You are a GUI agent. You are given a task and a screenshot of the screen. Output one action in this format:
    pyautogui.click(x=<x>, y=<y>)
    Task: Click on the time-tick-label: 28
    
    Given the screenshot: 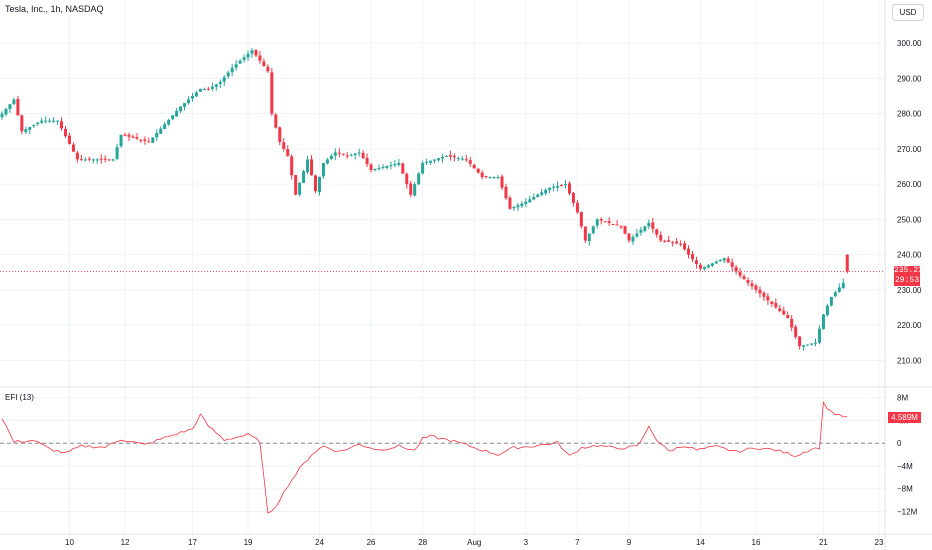 What is the action you would take?
    pyautogui.click(x=422, y=542)
    